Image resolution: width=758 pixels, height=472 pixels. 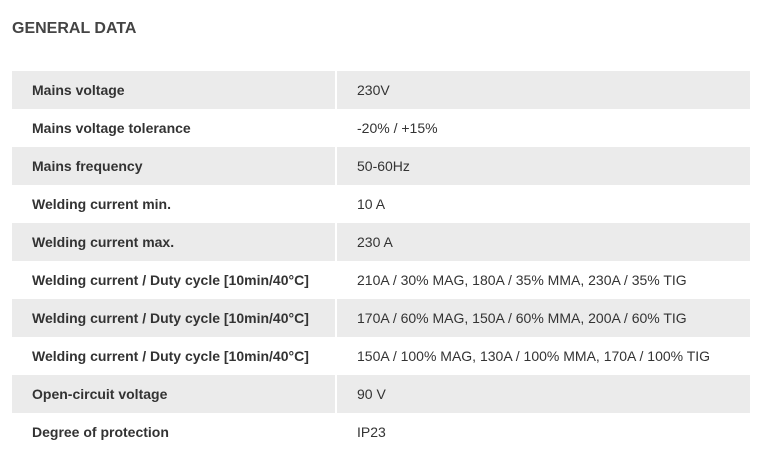 What do you see at coordinates (174, 432) in the screenshot?
I see `spec-label: Degree of protection` at bounding box center [174, 432].